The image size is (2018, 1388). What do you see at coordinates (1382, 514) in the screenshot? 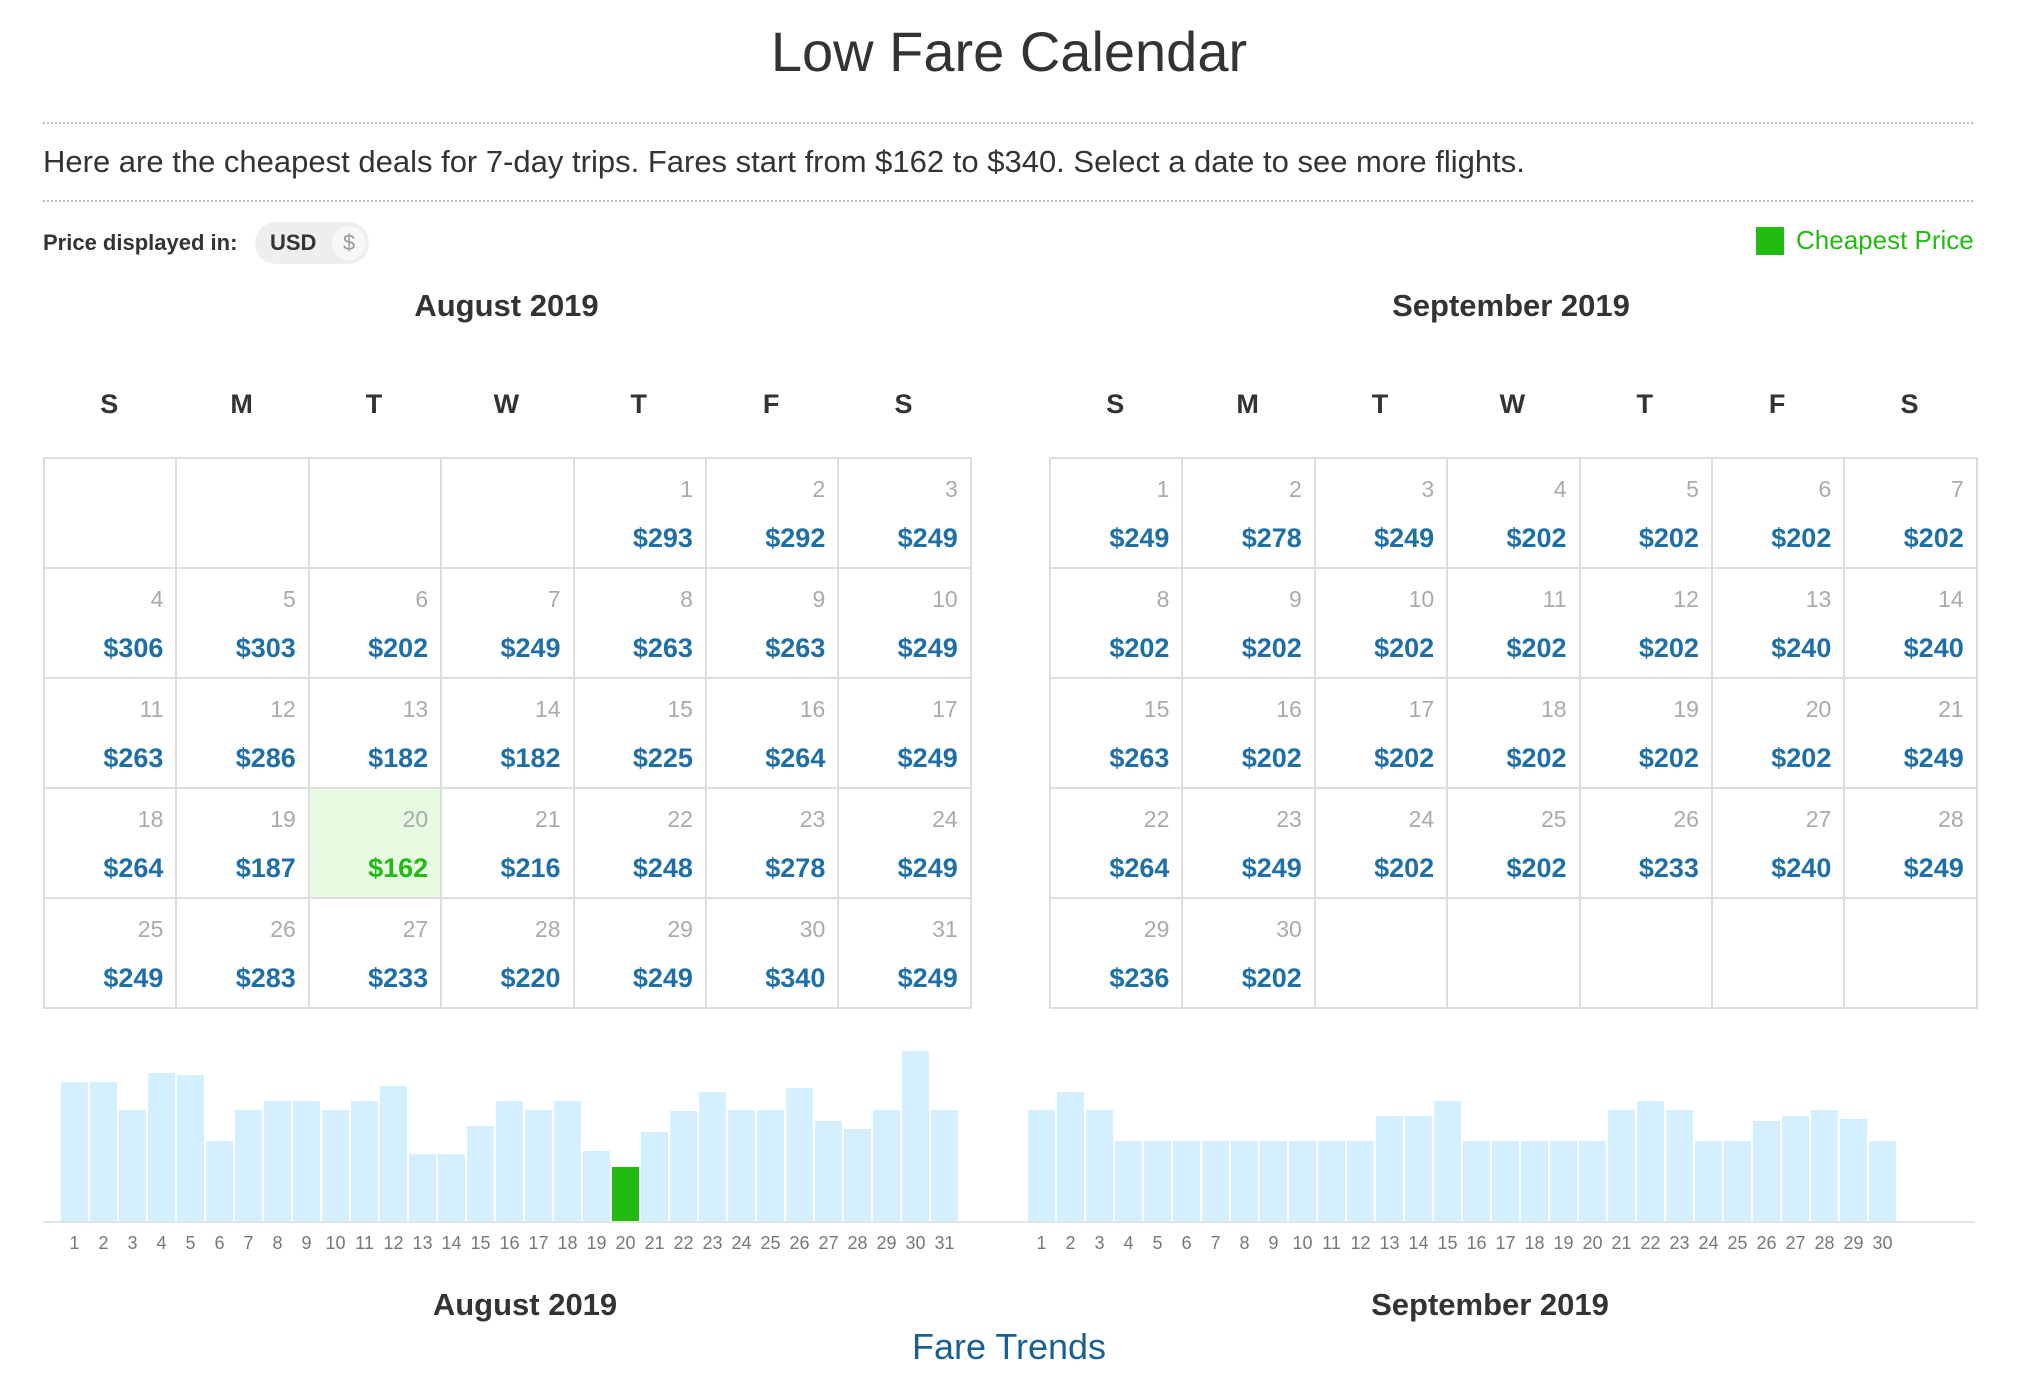
I see `calendar-day: 3 $249` at bounding box center [1382, 514].